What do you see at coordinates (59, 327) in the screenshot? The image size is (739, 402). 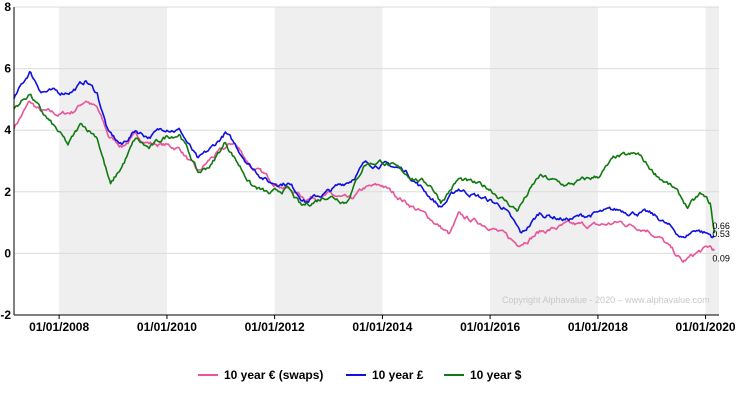 I see `x-tick-label: 01/01/2008` at bounding box center [59, 327].